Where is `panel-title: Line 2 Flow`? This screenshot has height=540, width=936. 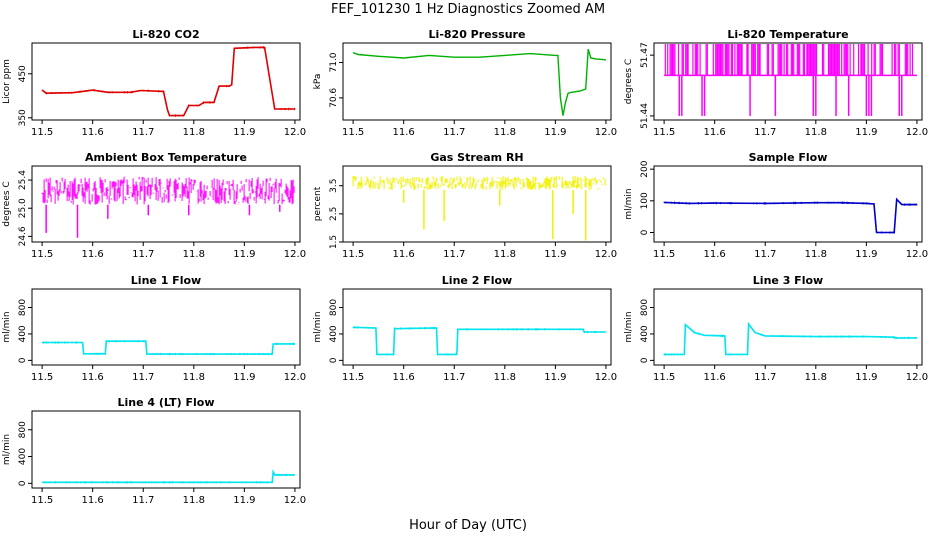 panel-title: Line 2 Flow is located at coordinates (477, 280).